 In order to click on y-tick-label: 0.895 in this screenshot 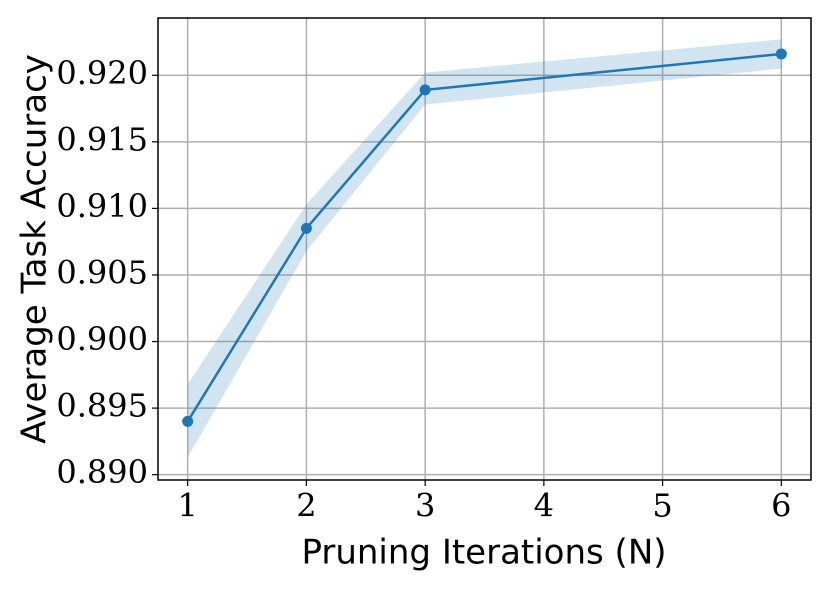, I will do `click(102, 406)`.